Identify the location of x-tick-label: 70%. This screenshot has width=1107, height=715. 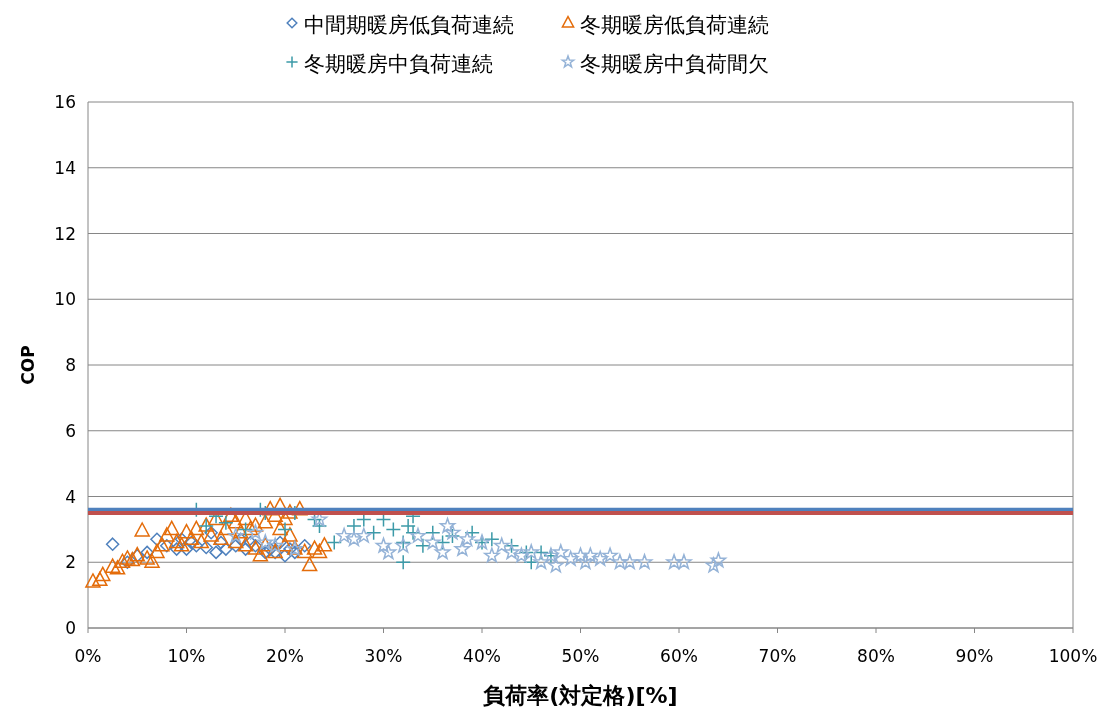
(777, 656).